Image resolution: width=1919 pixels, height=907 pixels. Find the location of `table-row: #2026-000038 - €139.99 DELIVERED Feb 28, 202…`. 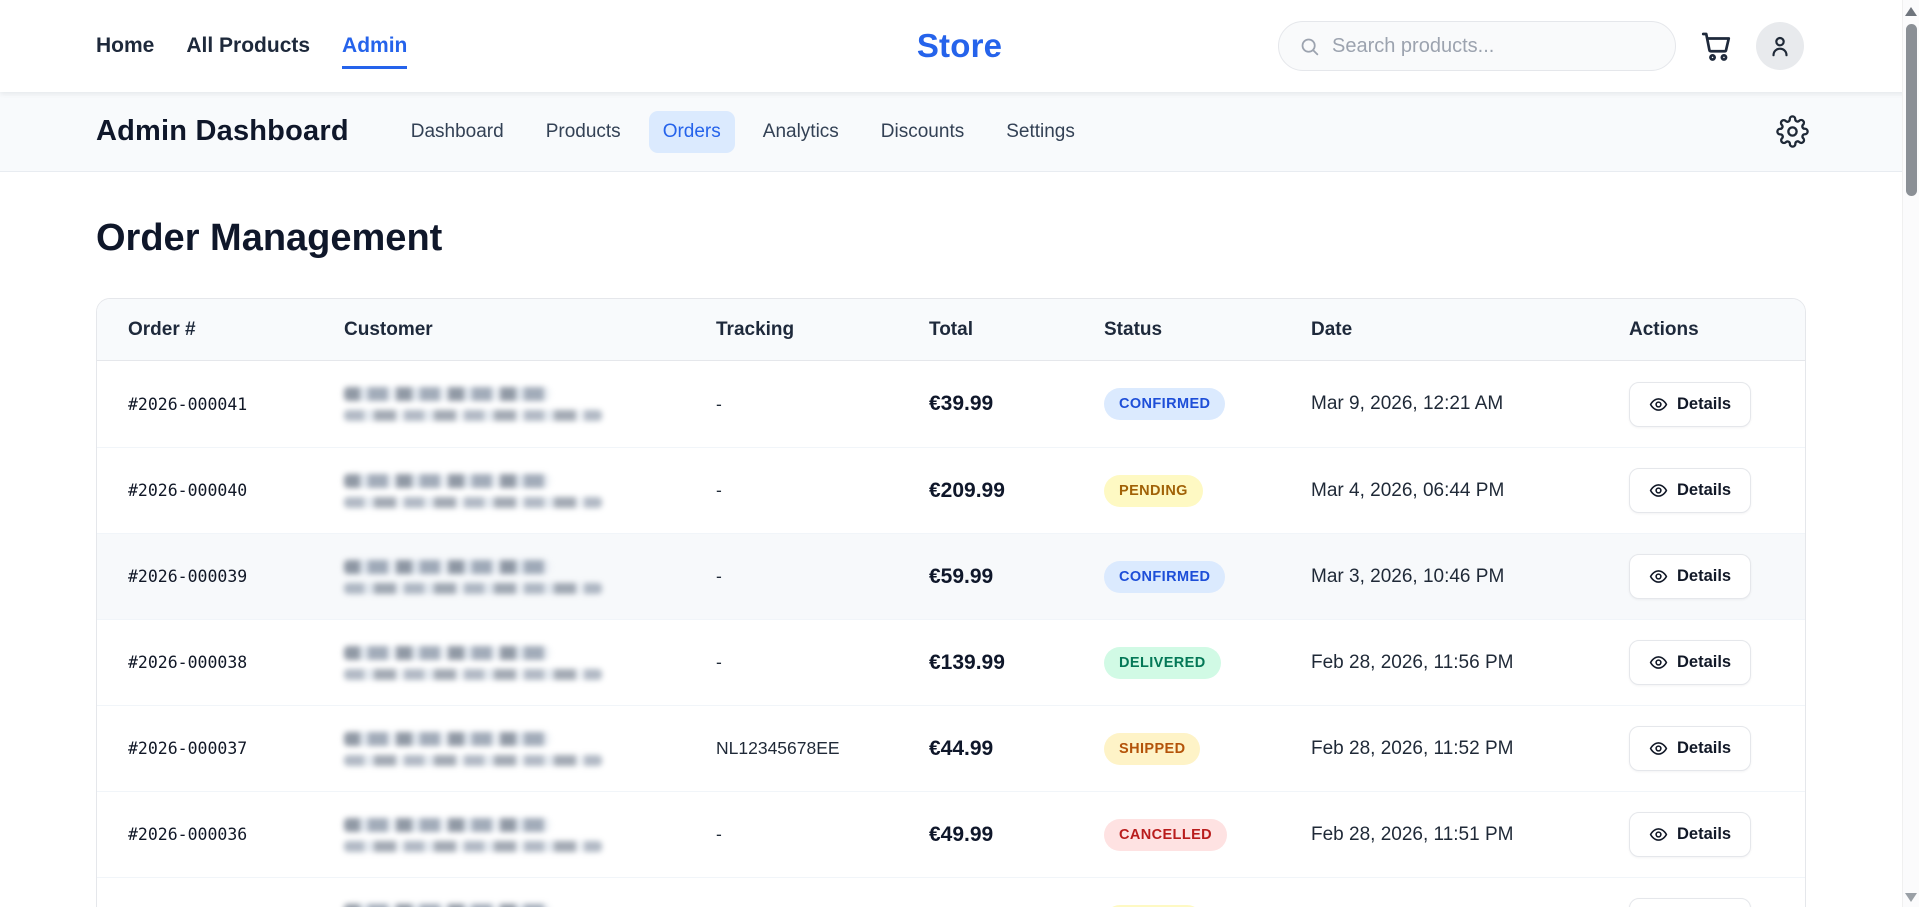

table-row: #2026-000038 - €139.99 DELIVERED Feb 28, 202… is located at coordinates (951, 662).